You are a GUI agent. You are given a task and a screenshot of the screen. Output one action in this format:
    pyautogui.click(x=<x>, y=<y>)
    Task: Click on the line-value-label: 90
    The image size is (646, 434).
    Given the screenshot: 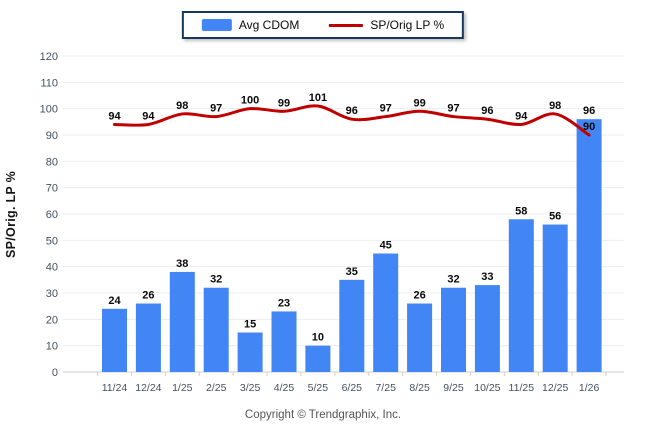 What is the action you would take?
    pyautogui.click(x=589, y=127)
    